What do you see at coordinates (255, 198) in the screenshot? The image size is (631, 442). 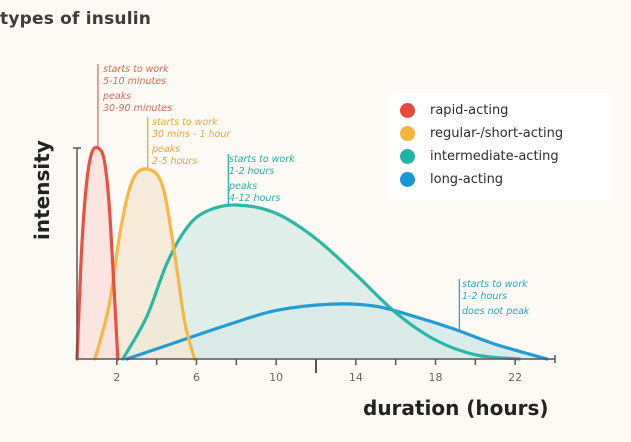 I see `annotation-line: 4-12 hours` at bounding box center [255, 198].